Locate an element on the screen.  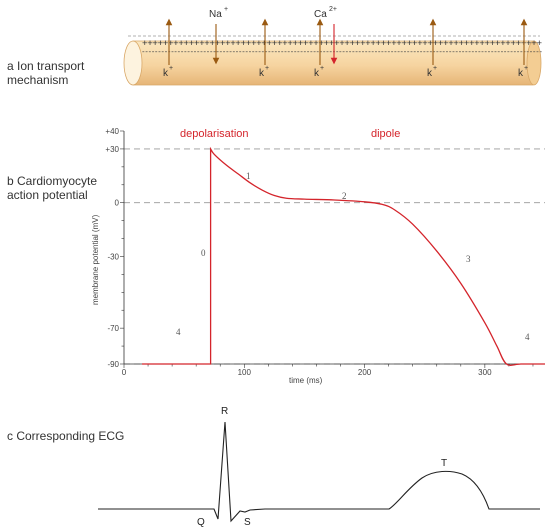
y-tick-label: -90 is located at coordinates (113, 364).